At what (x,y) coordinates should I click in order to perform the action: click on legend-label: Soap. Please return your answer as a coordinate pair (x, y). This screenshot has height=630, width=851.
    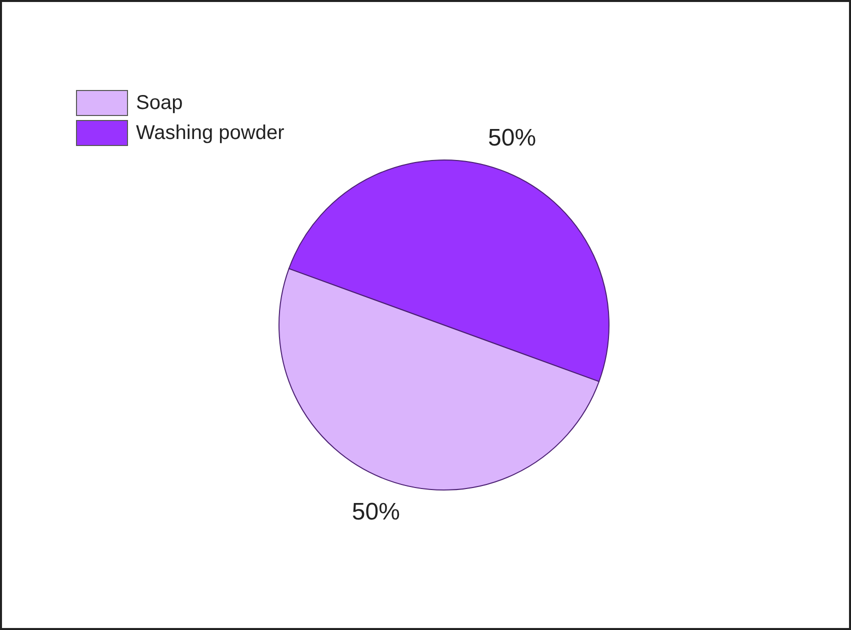
    Looking at the image, I should click on (159, 103).